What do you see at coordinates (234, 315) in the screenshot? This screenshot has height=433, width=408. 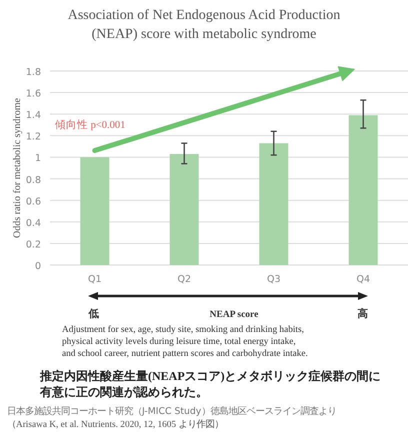 I see `x-axis-title: NEAP score` at bounding box center [234, 315].